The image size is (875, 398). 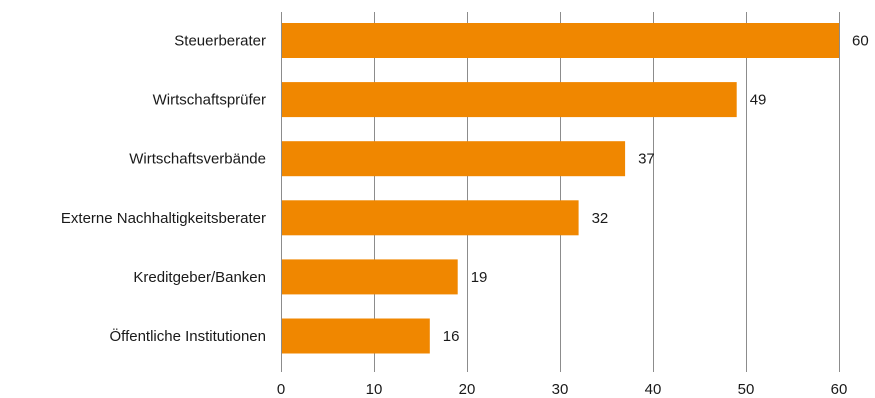 What do you see at coordinates (197, 159) in the screenshot?
I see `category-label-3: Wirtschaftsverbände` at bounding box center [197, 159].